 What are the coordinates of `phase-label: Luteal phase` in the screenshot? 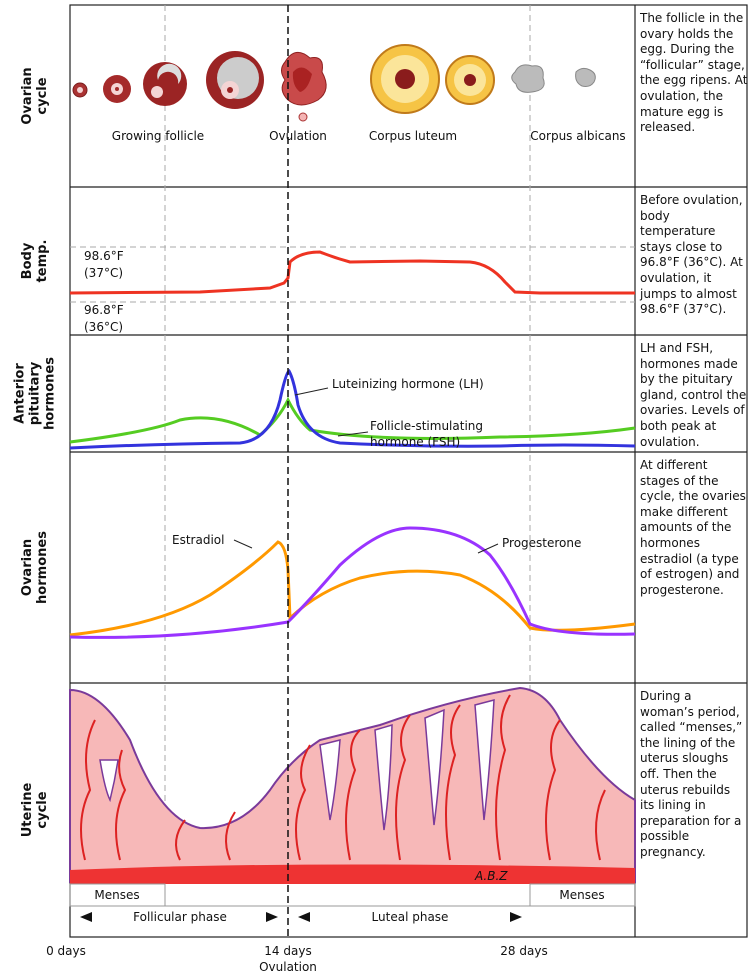 It's located at (410, 917).